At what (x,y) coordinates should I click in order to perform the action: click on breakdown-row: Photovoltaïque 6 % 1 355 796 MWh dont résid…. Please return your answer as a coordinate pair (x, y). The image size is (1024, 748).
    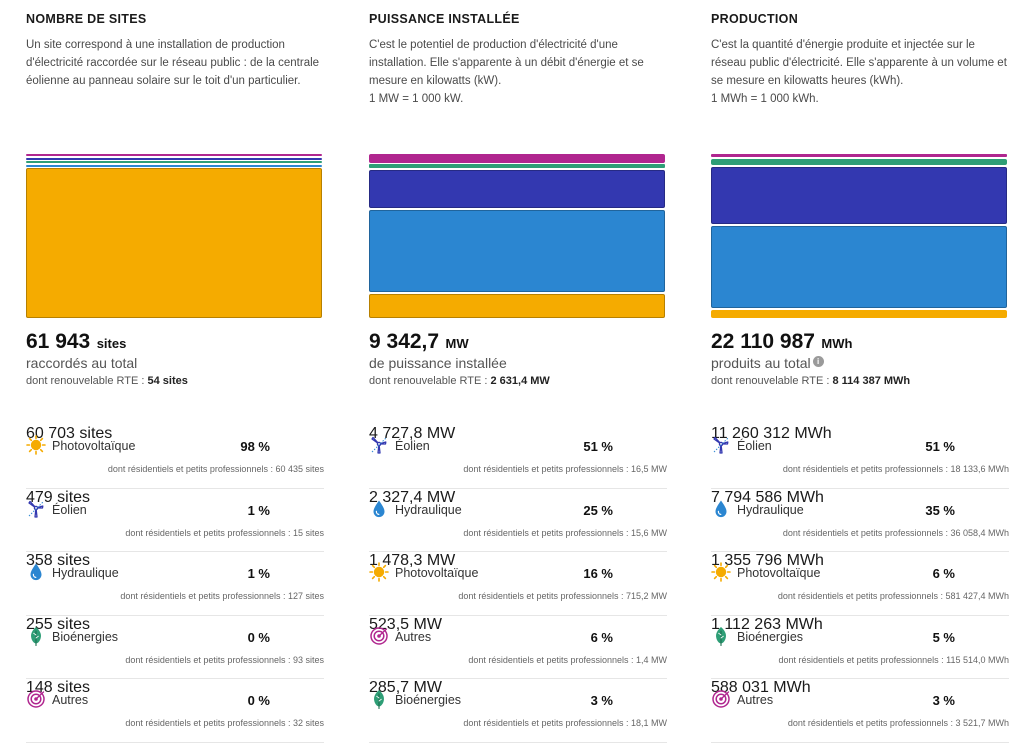
    Looking at the image, I should click on (860, 584).